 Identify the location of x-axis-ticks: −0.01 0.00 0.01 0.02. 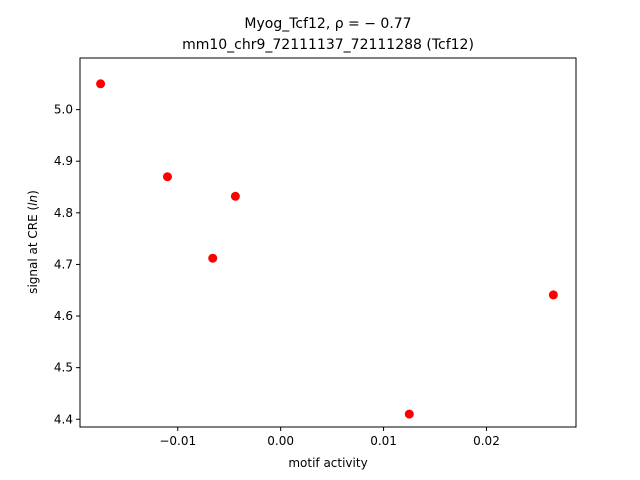
(329, 437).